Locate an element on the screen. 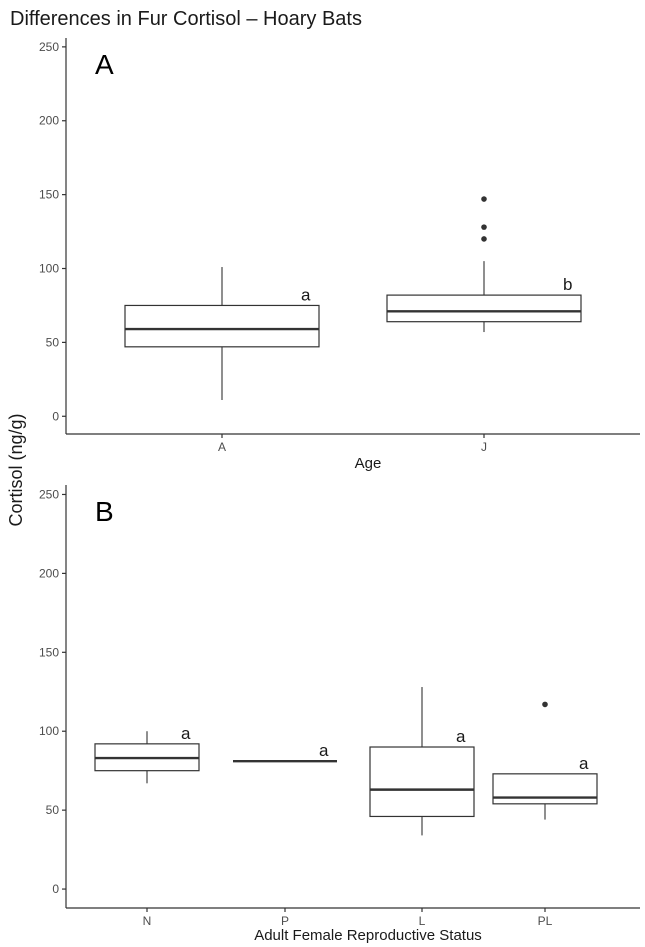 This screenshot has width=645, height=947. box-PL is located at coordinates (545, 789).